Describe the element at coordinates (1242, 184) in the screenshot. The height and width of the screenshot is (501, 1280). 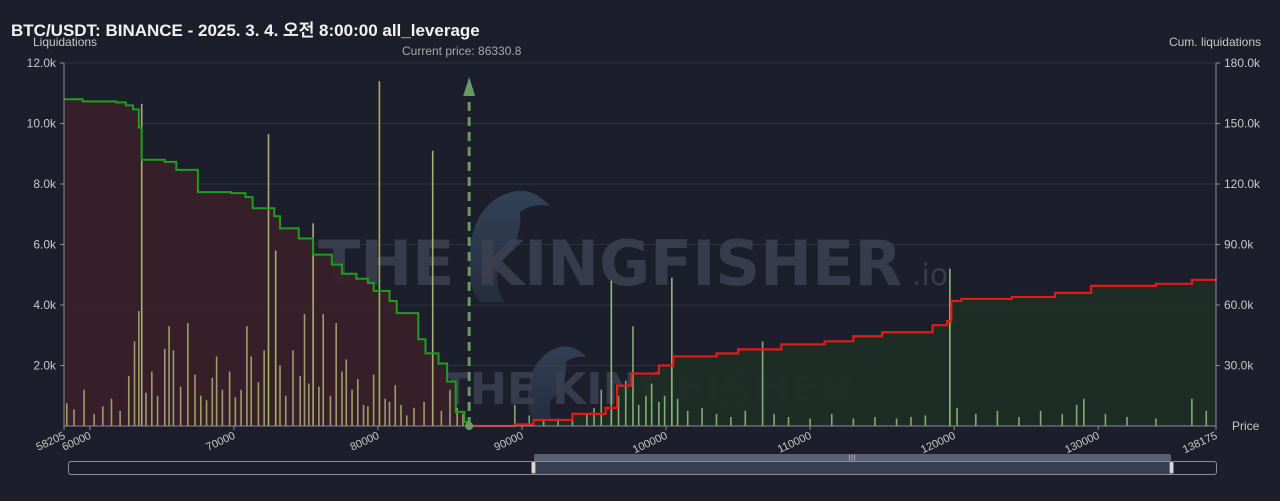
I see `y2-tick-label: 120.0k` at that location.